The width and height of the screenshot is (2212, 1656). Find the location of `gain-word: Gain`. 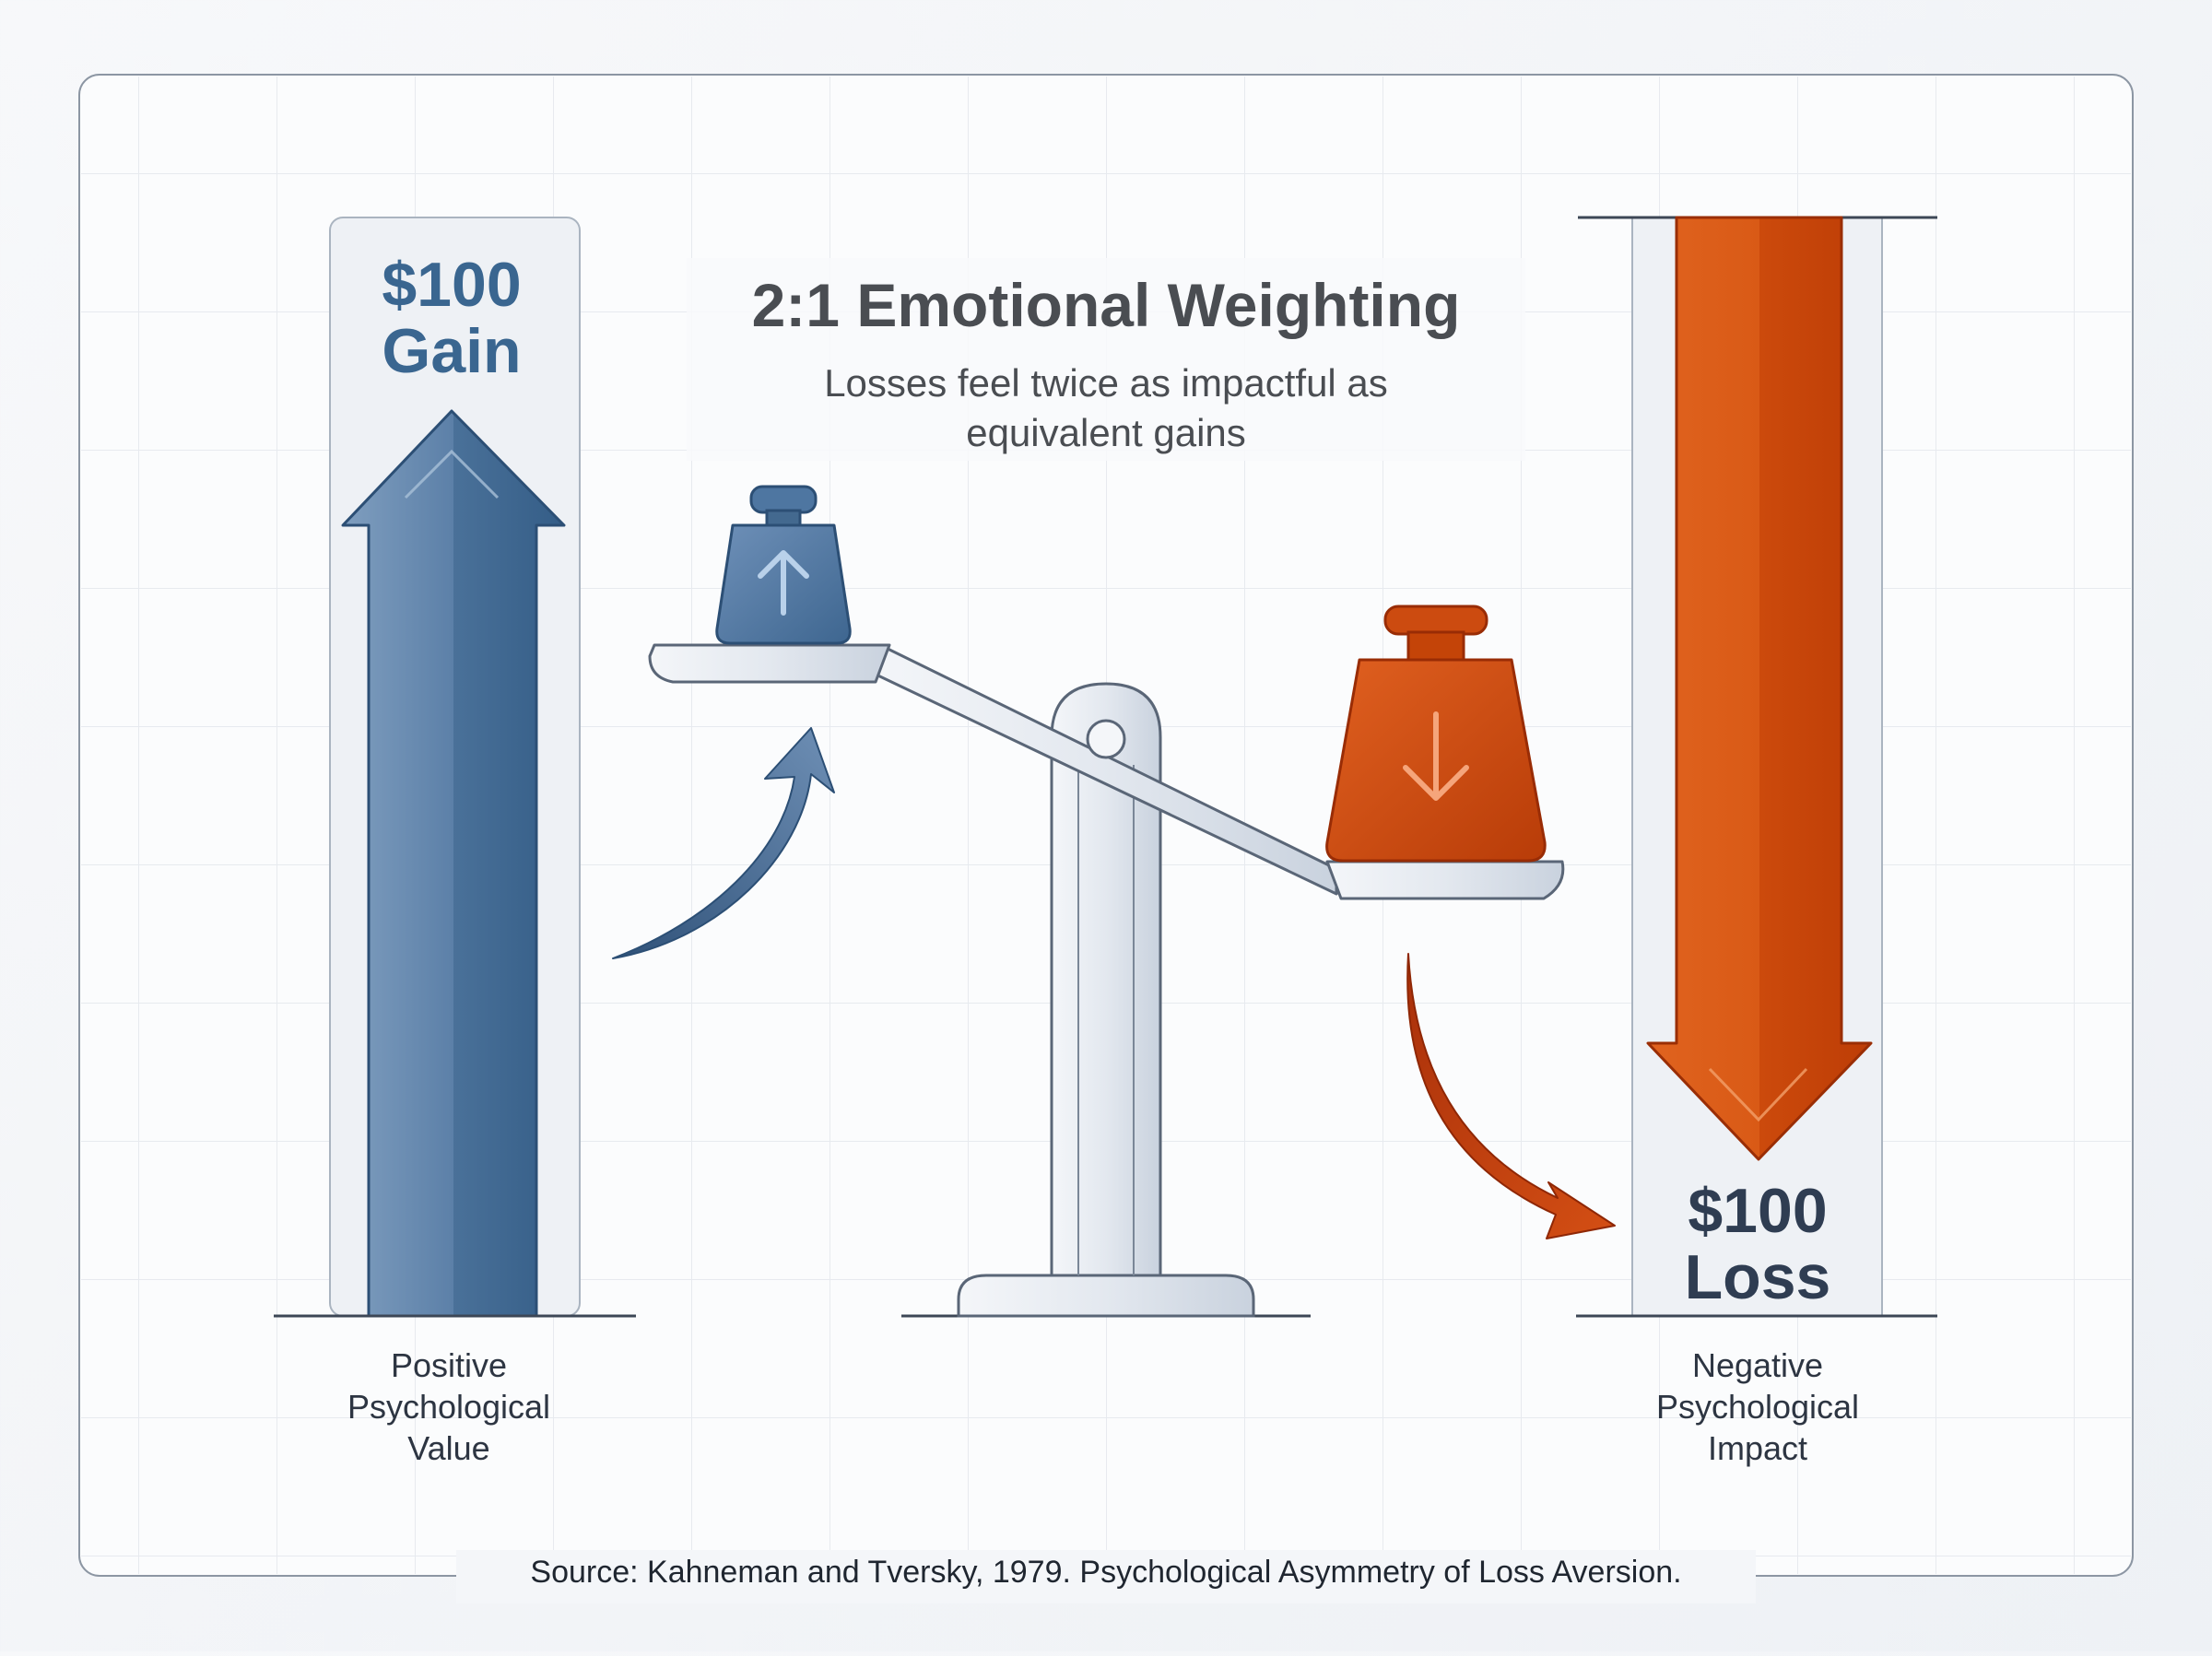

gain-word: Gain is located at coordinates (451, 351).